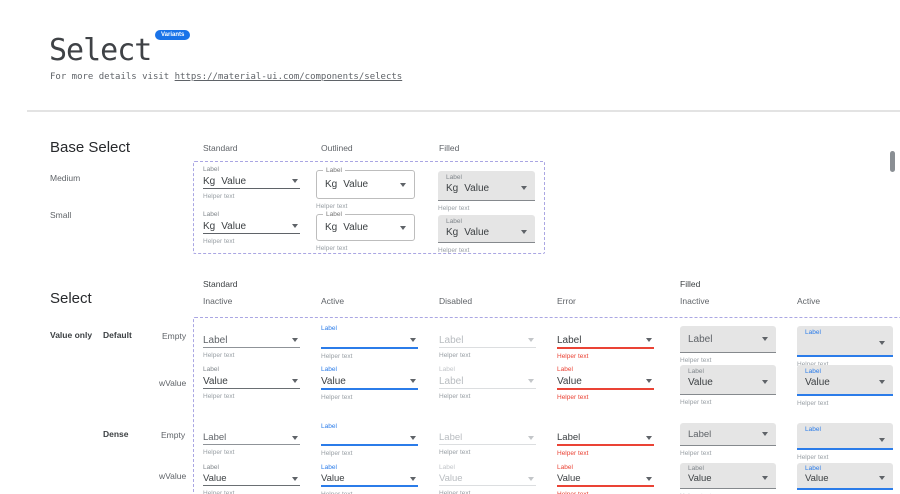  I want to click on standard-dense-inactive-empty-select: Label, so click(251, 437).